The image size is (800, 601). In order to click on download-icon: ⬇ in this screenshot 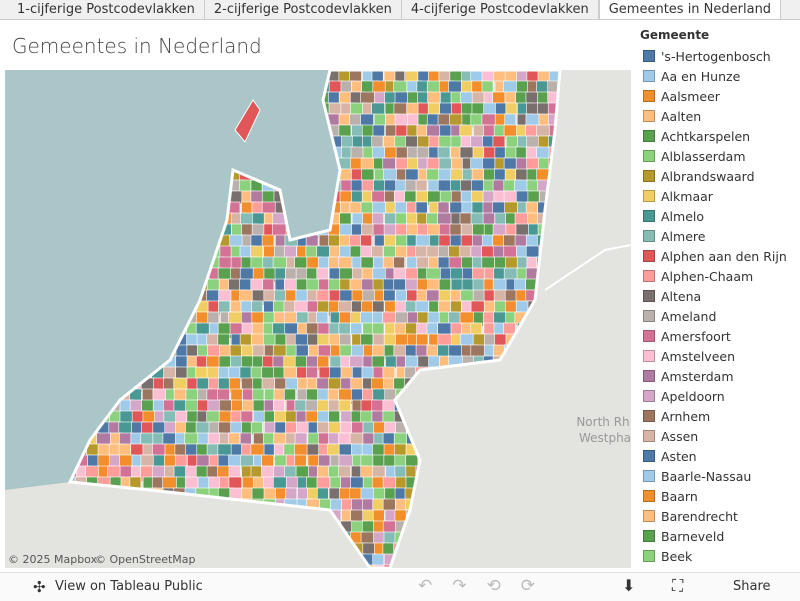, I will do `click(629, 585)`.